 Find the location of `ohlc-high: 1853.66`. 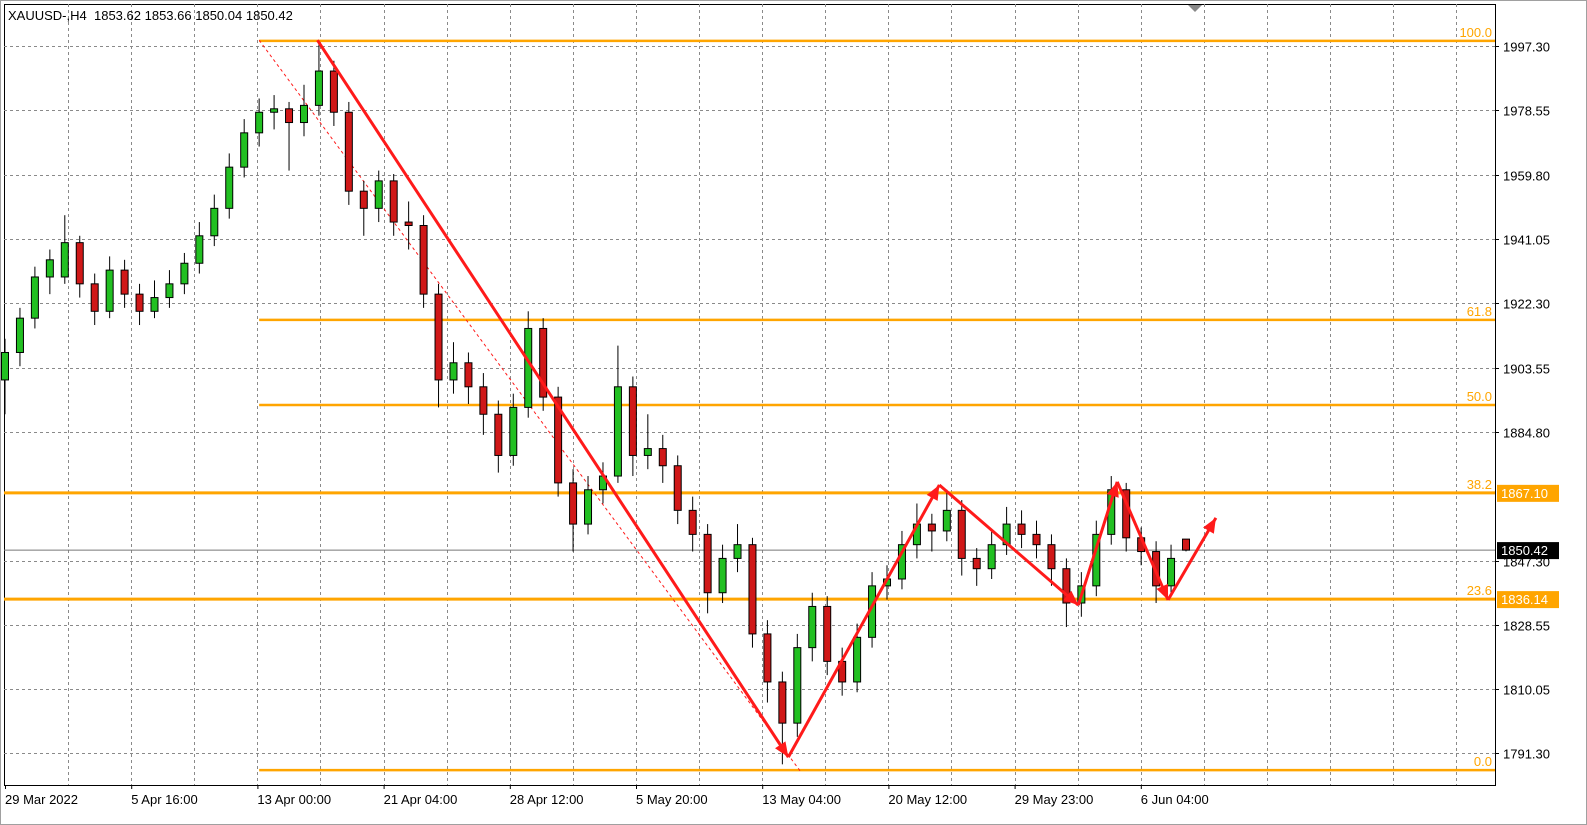

ohlc-high: 1853.66 is located at coordinates (168, 15).